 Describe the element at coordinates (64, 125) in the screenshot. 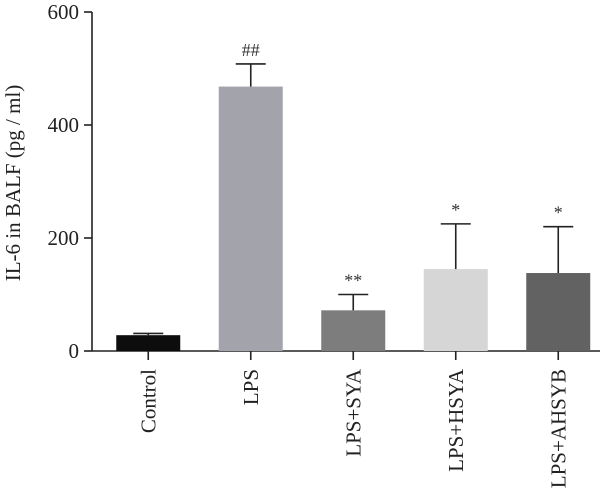

I see `y-tick-label: 400` at that location.